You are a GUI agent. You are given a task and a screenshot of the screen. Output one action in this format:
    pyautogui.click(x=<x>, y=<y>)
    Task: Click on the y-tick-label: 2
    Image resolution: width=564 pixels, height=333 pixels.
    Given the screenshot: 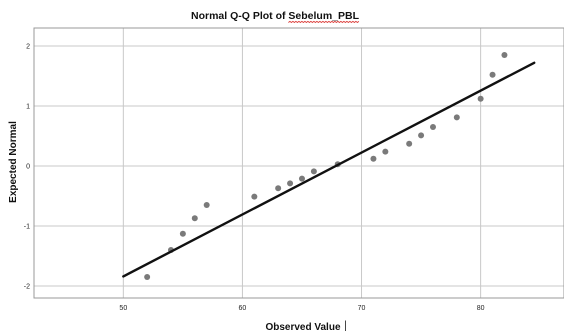 What is the action you would take?
    pyautogui.click(x=28, y=47)
    